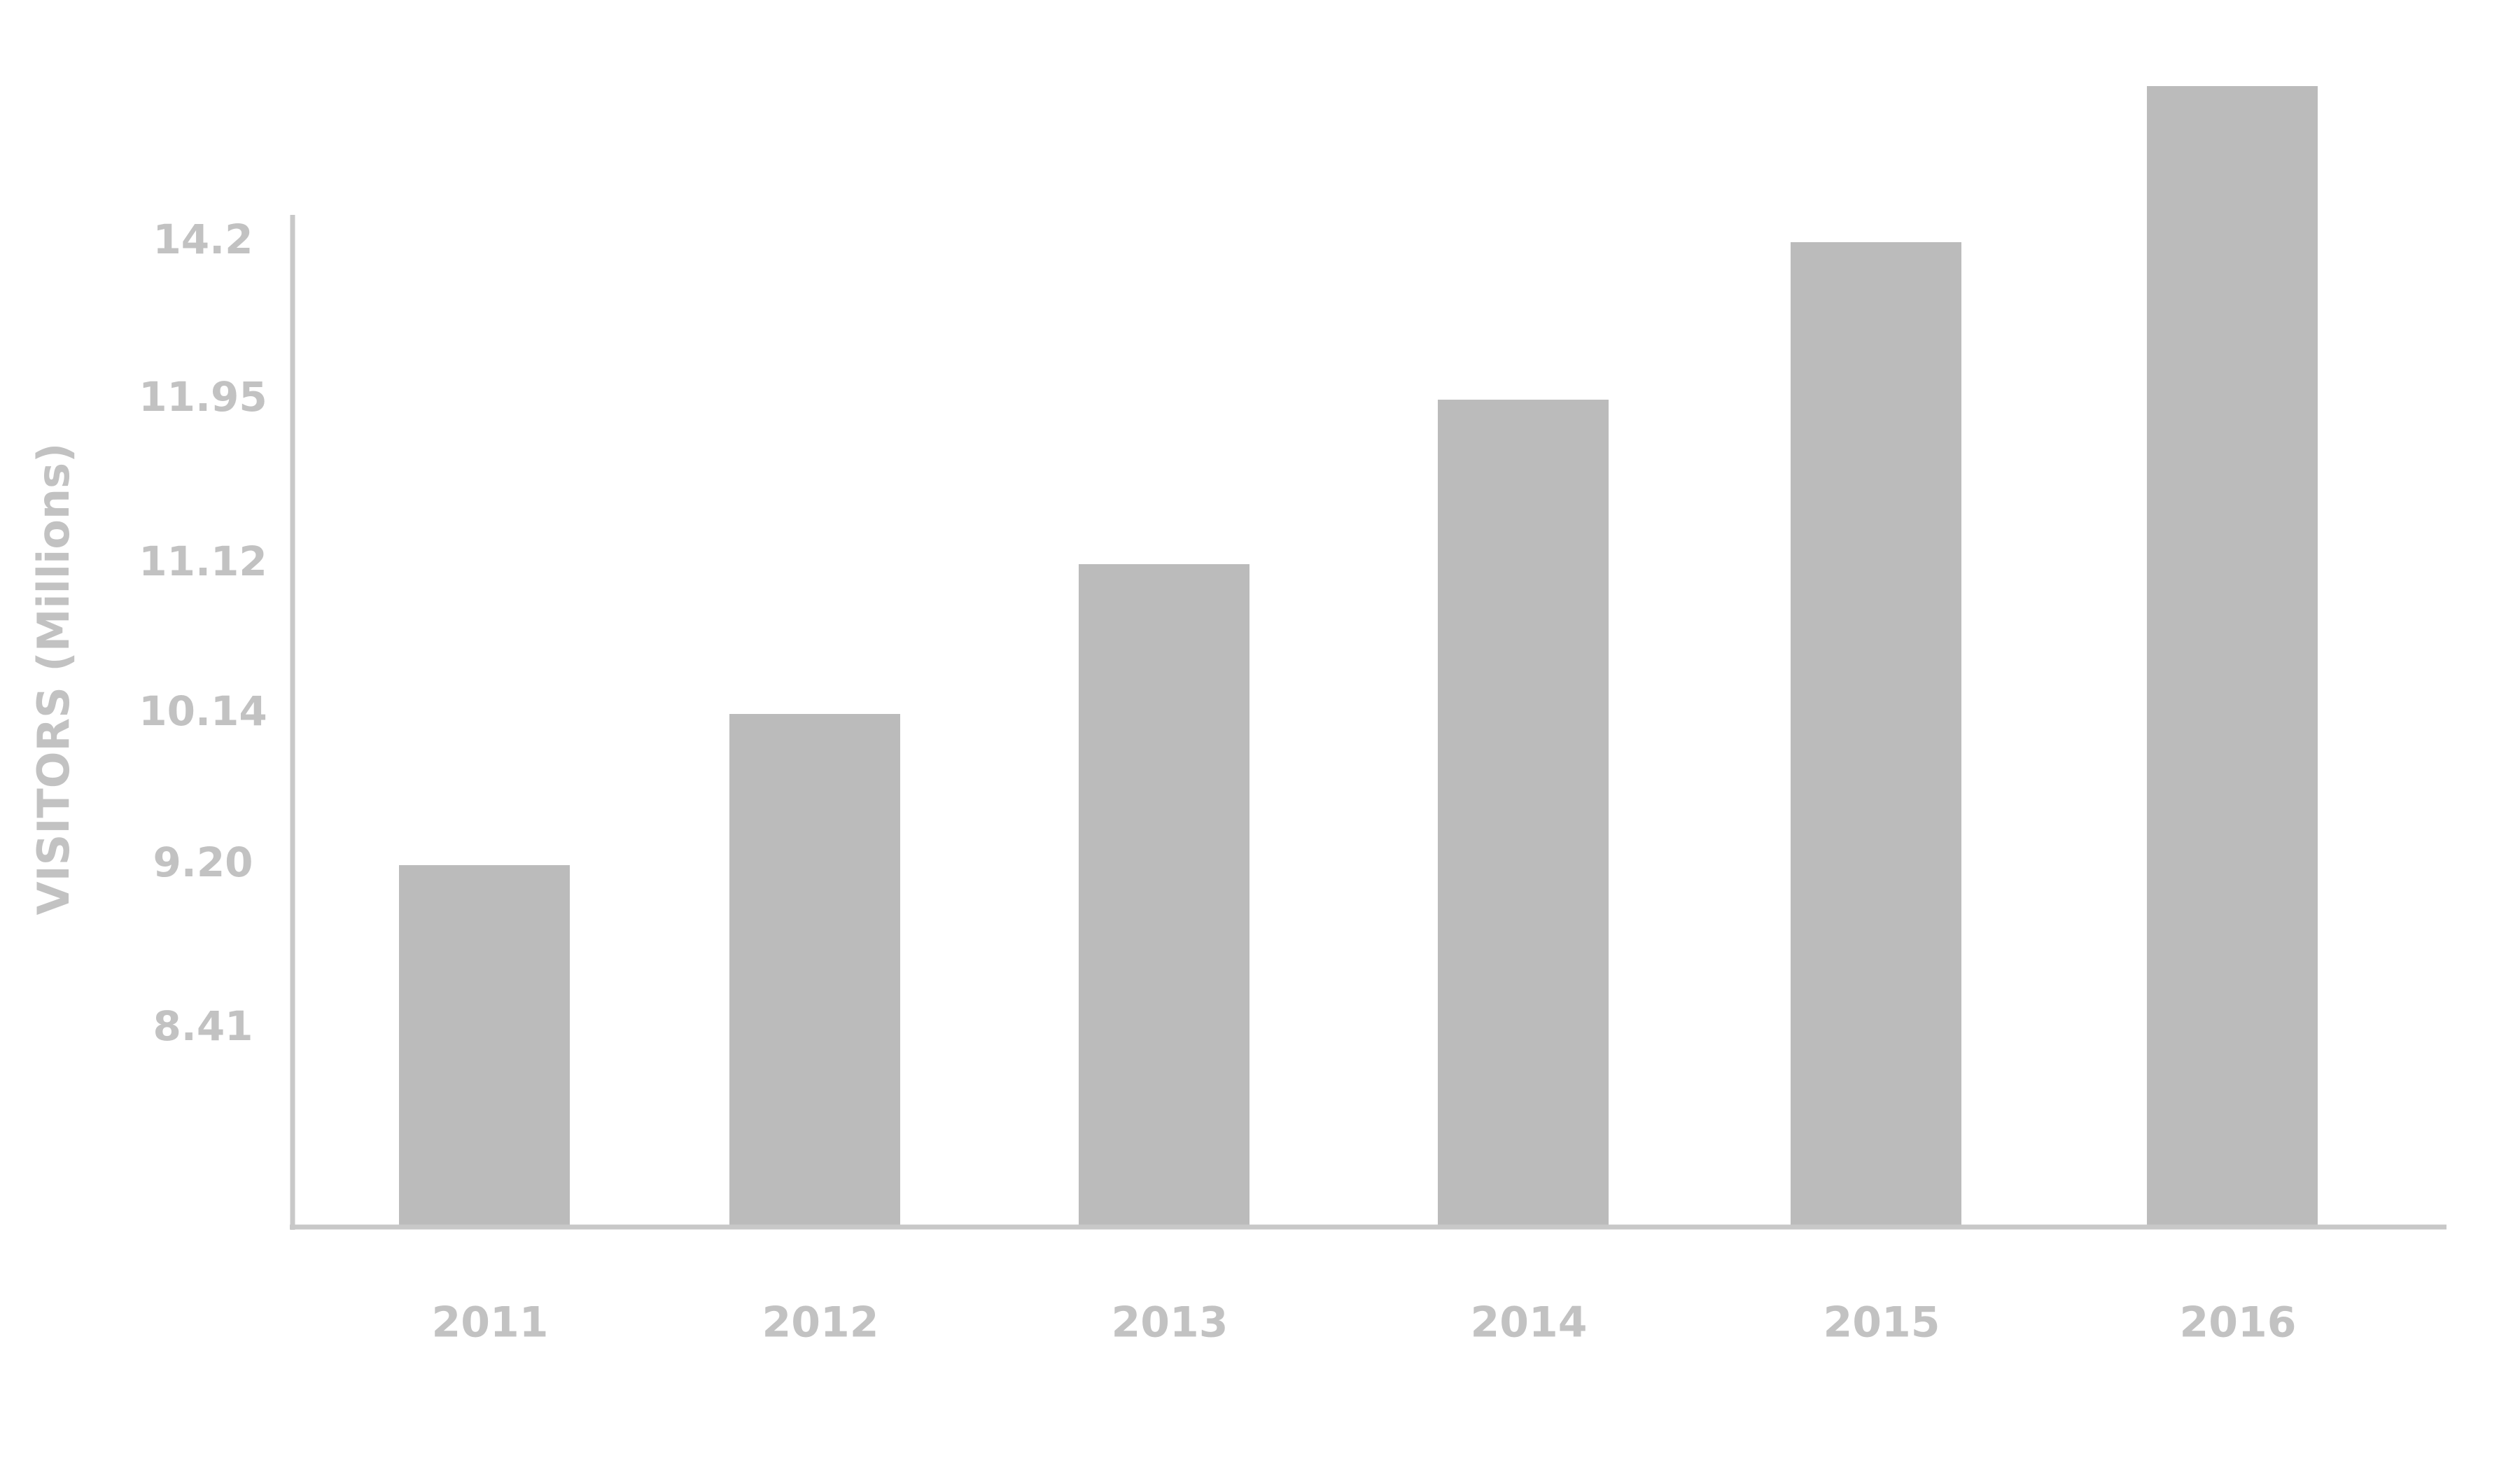  I want to click on x-tick-label: 2012, so click(820, 1322).